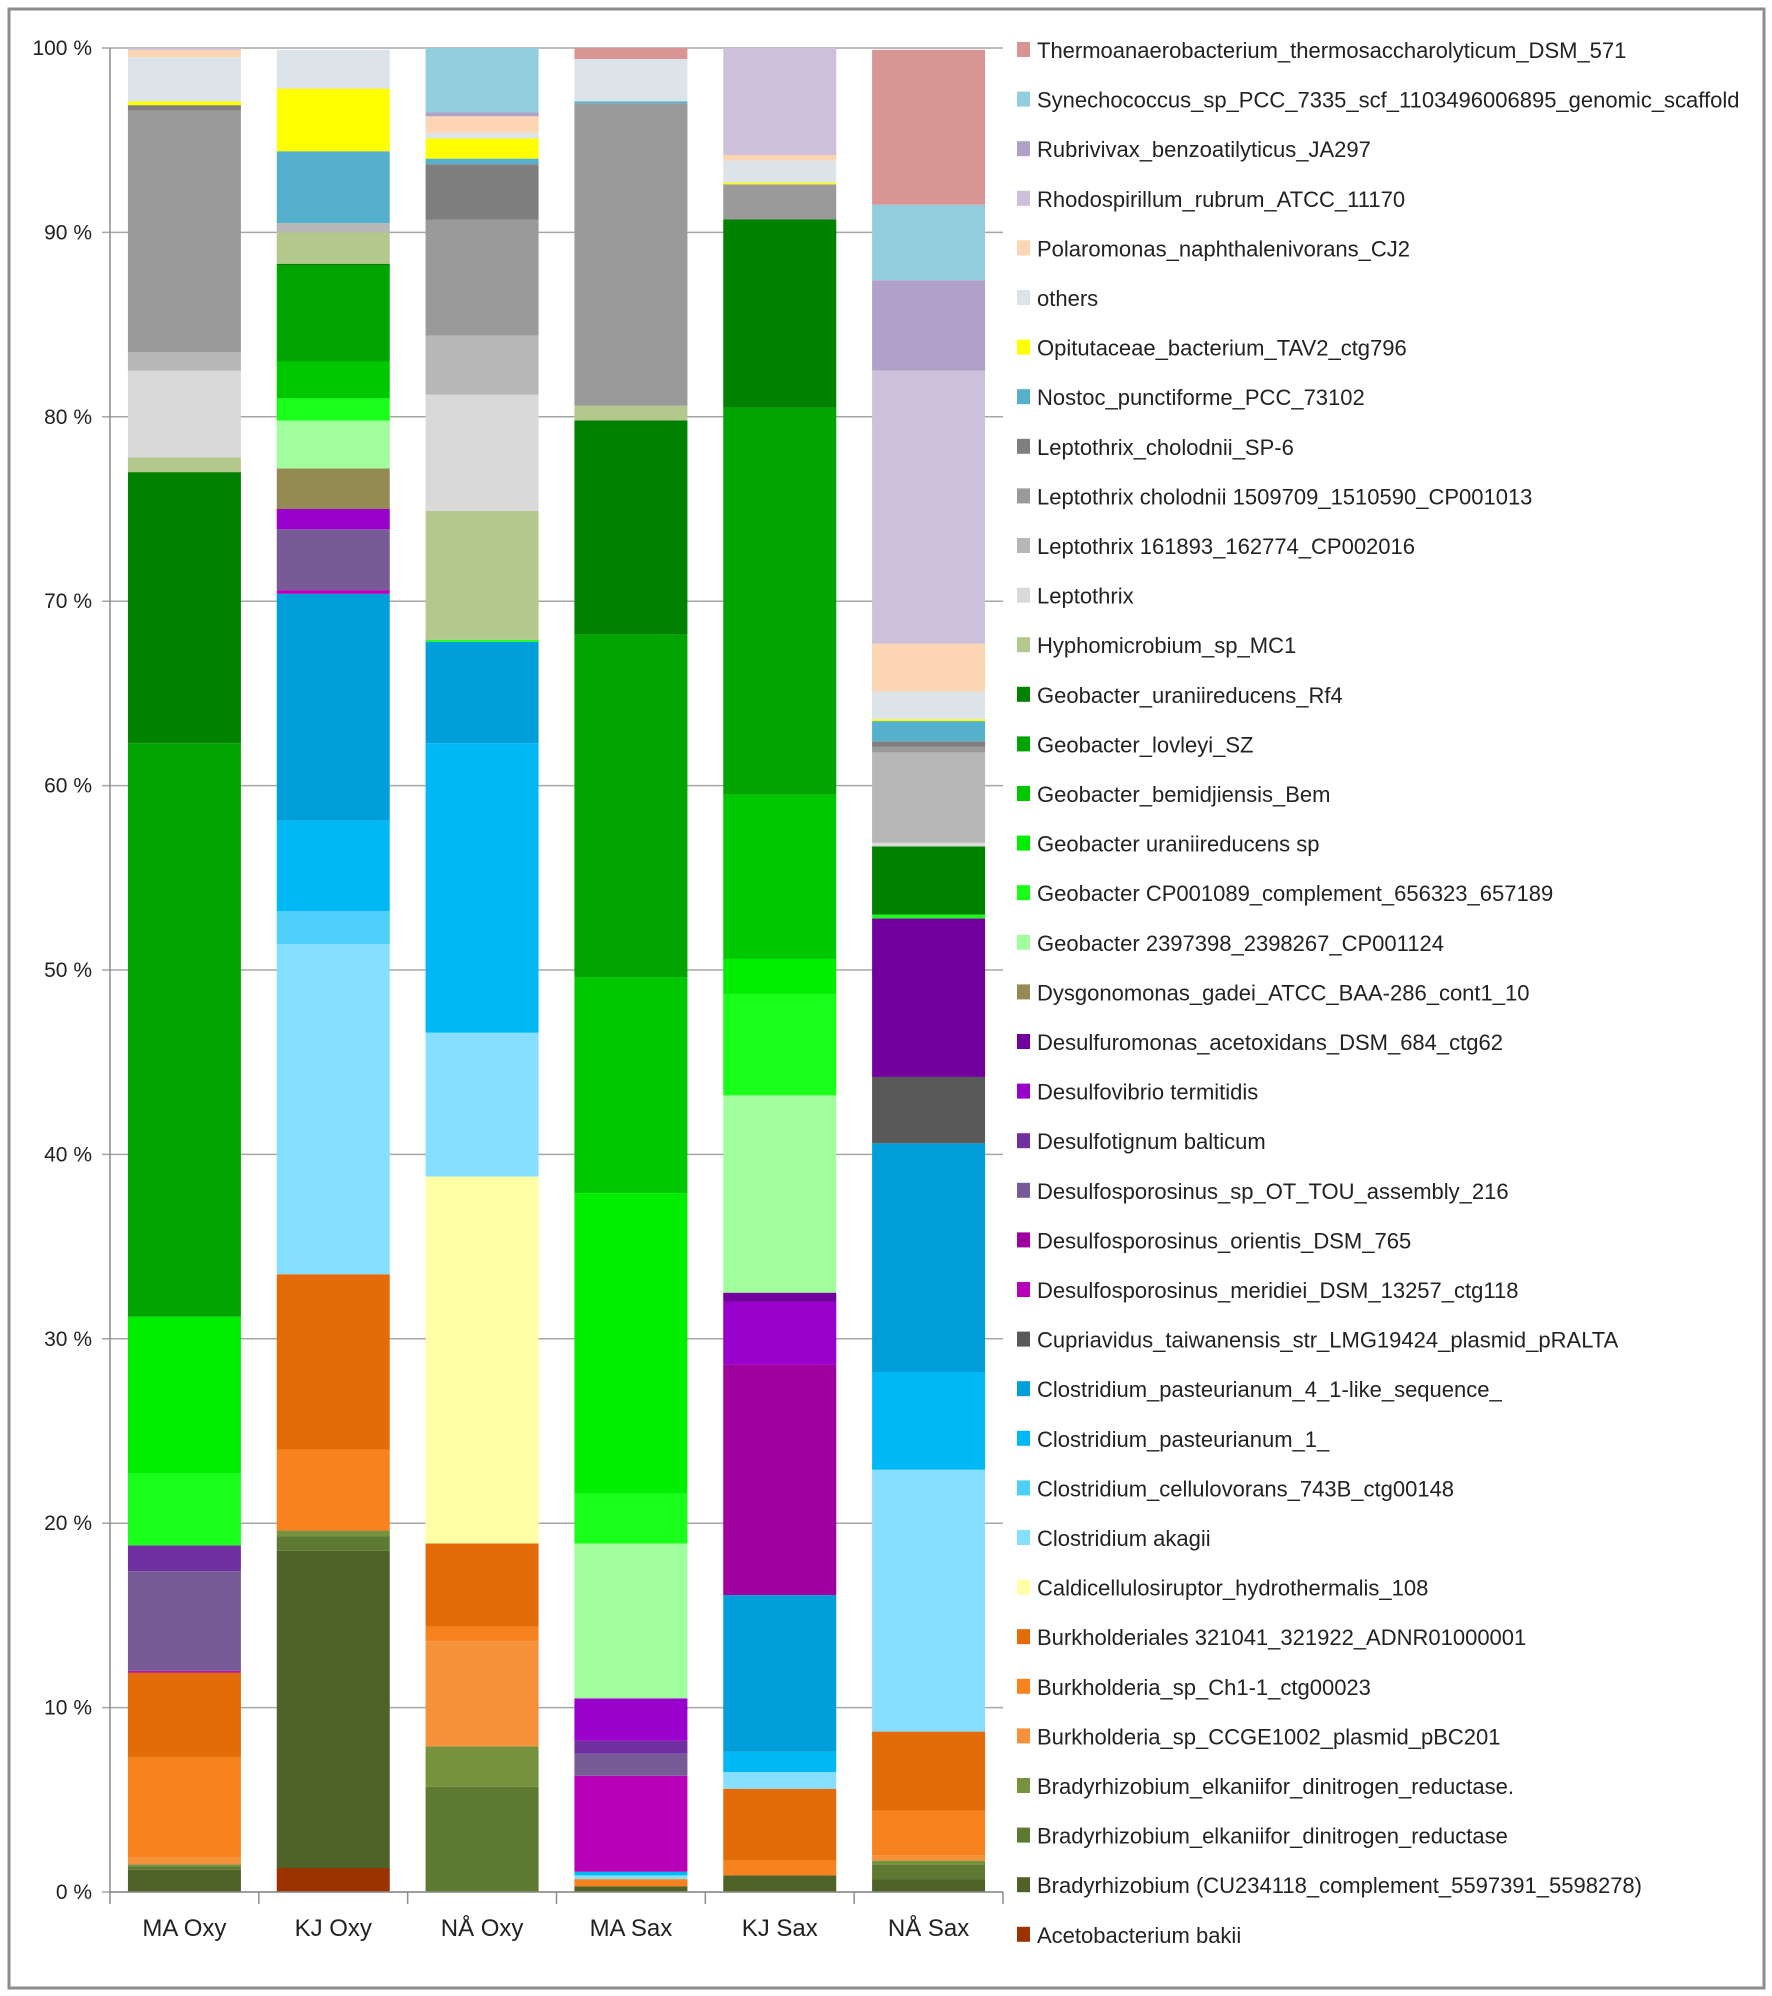 This screenshot has height=1996, width=1772. Describe the element at coordinates (780, 1928) in the screenshot. I see `x-tick-label: KJ Sax` at that location.